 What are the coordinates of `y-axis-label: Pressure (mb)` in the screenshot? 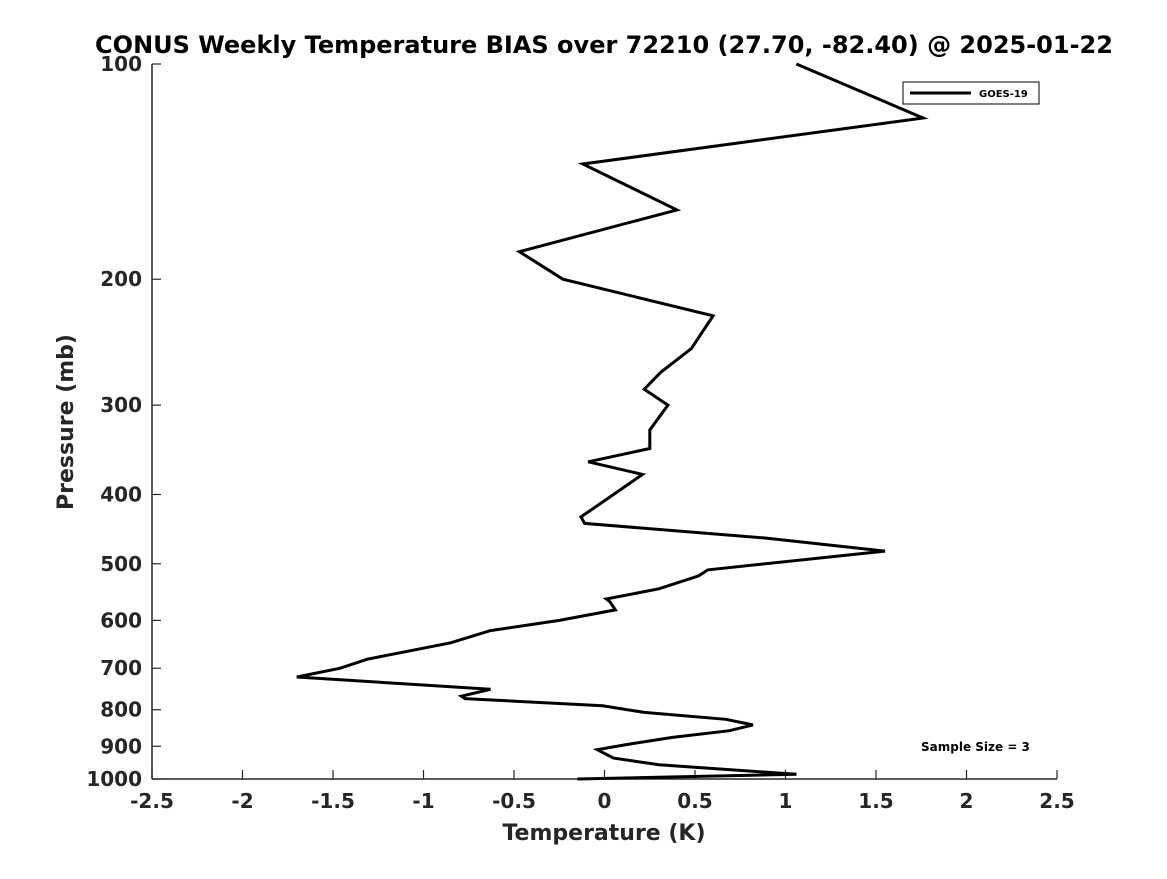 It's located at (66, 422).